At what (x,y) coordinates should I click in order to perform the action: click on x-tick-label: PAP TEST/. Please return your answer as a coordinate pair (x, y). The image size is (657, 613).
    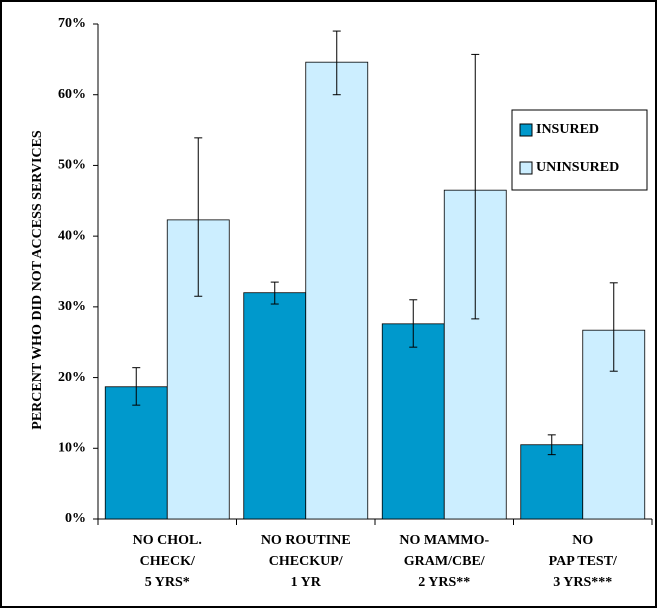
    Looking at the image, I should click on (583, 561).